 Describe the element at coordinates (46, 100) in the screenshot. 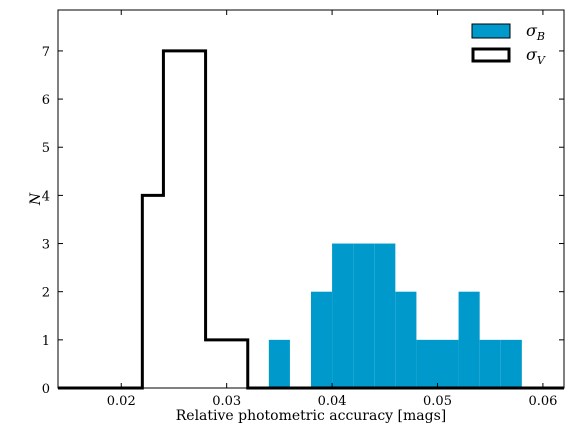

I see `y-tick-label: 6` at that location.